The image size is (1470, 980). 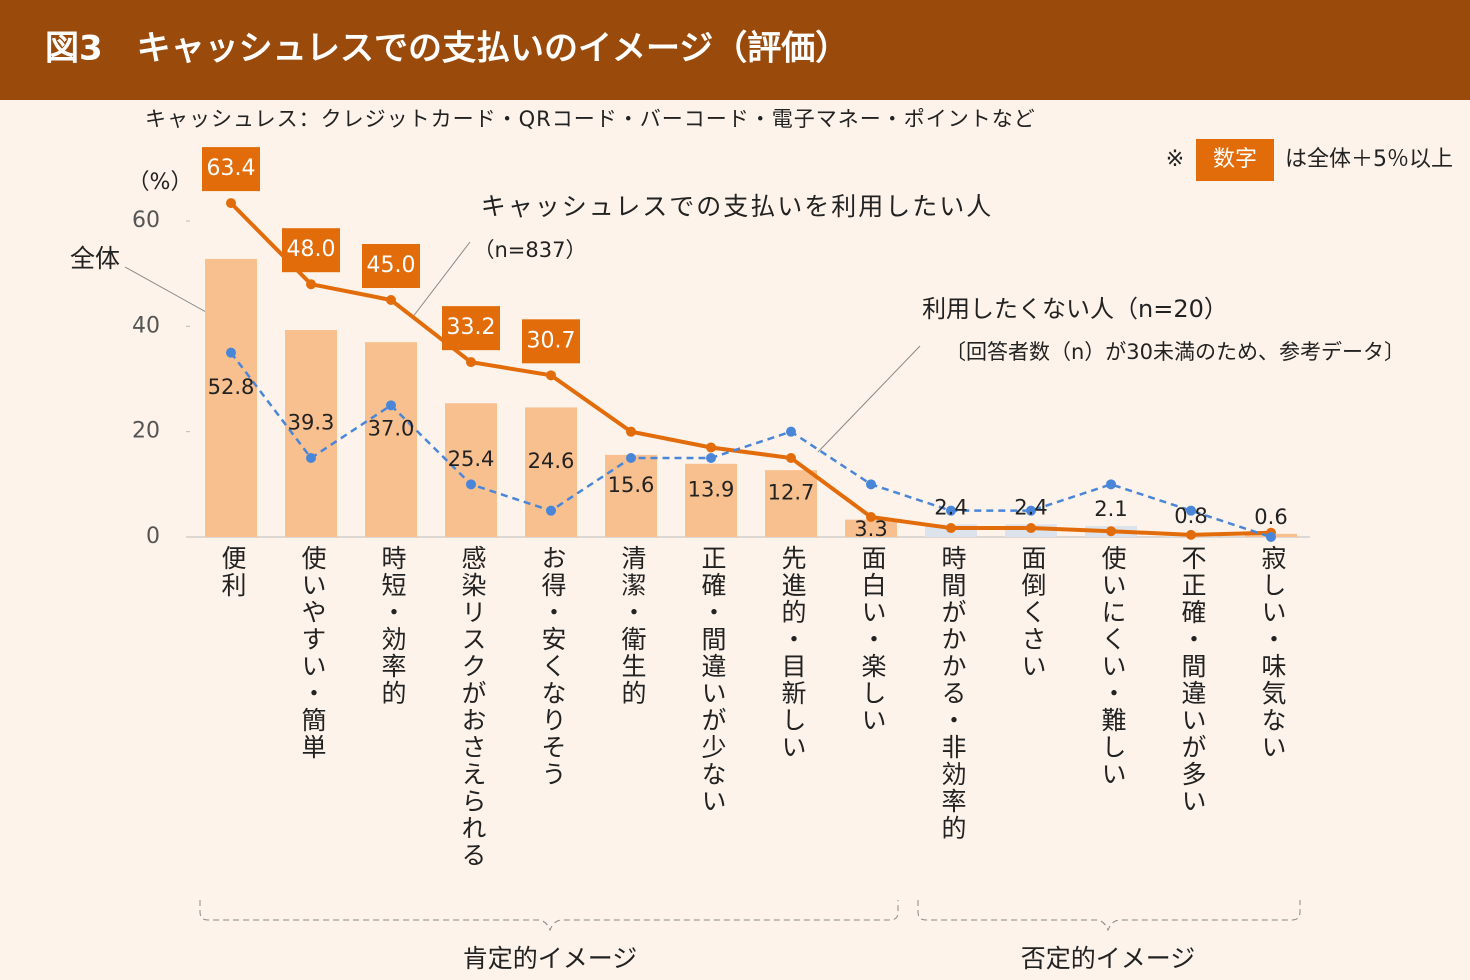 What do you see at coordinates (737, 206) in the screenshot?
I see `legend-want: キャッシュレスでの支払いを利用したい人` at bounding box center [737, 206].